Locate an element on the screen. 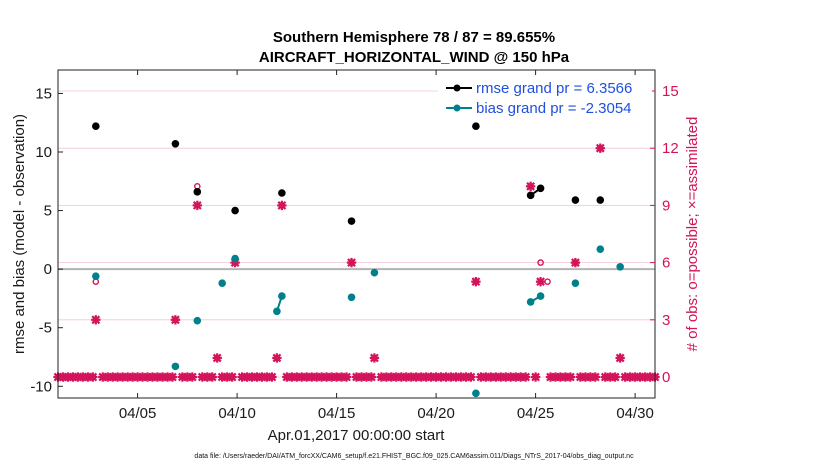 The height and width of the screenshot is (470, 830). legend-label-bias: bias grand pr = -2.3054 is located at coordinates (554, 108).